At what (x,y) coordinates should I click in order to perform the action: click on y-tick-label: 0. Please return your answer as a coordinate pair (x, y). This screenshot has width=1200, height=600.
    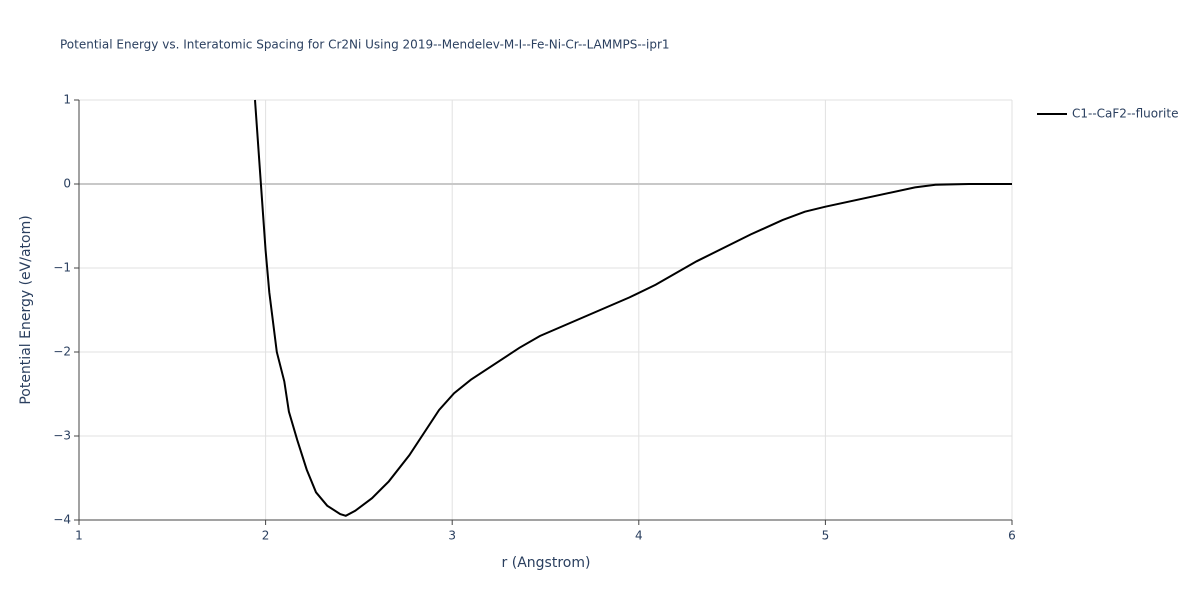
    Looking at the image, I should click on (67, 184).